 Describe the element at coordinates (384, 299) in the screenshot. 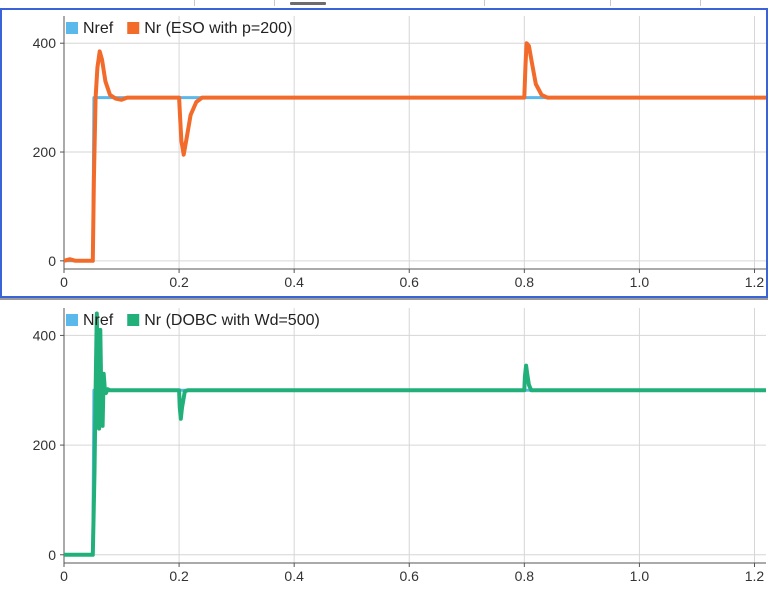

I see `panel-divider` at that location.